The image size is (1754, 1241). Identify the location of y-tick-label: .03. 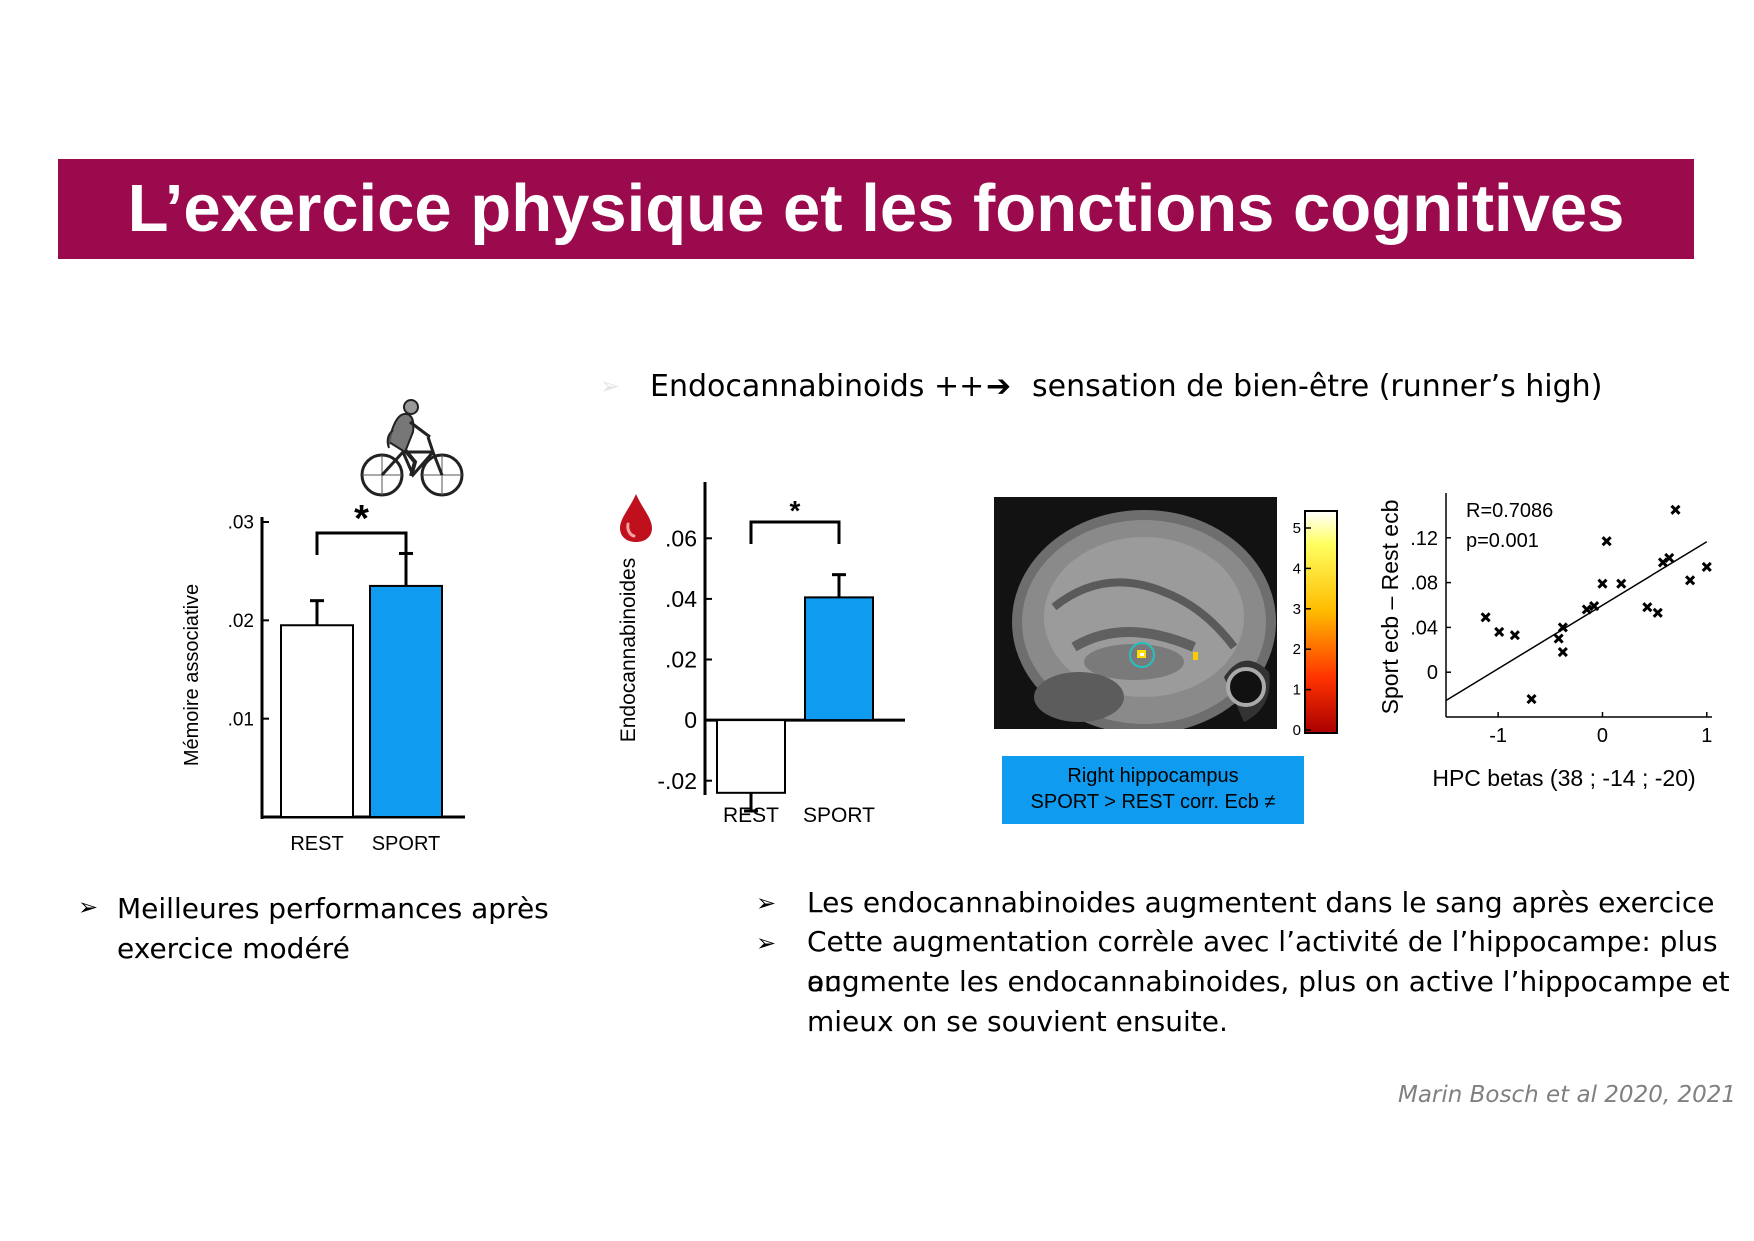
(241, 523).